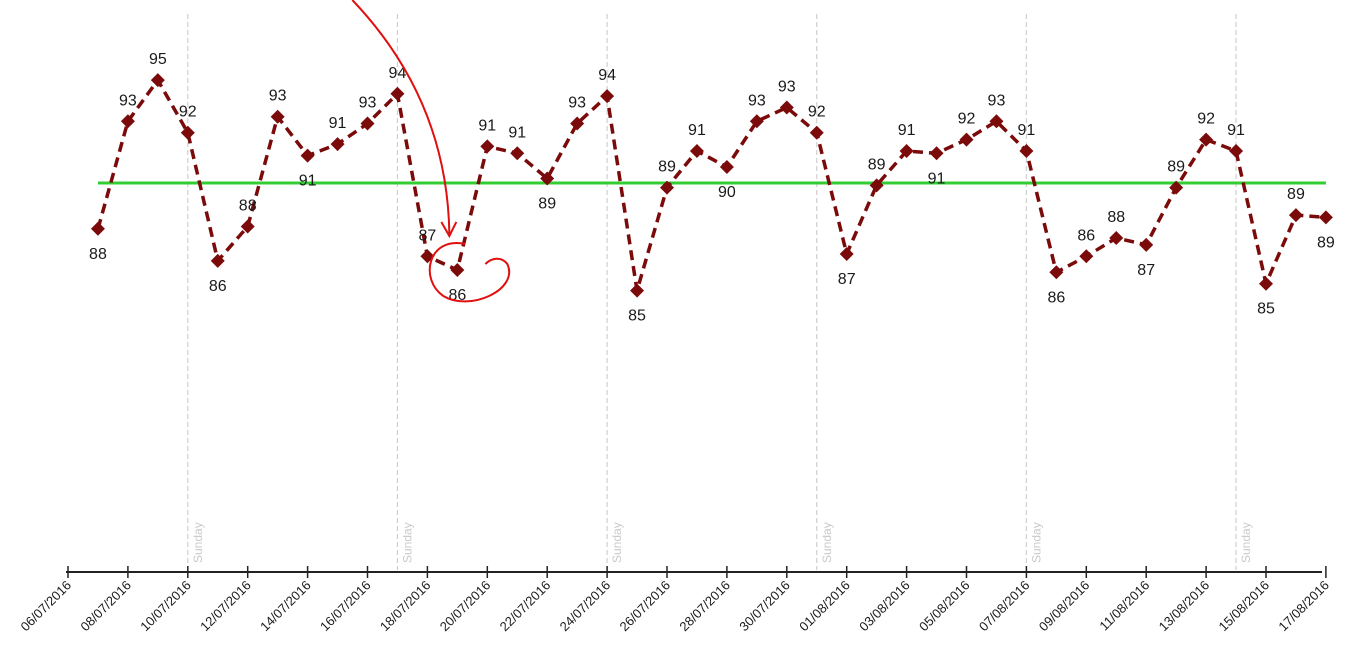  What do you see at coordinates (1303, 606) in the screenshot?
I see `x-tick-label: 17/08/2016` at bounding box center [1303, 606].